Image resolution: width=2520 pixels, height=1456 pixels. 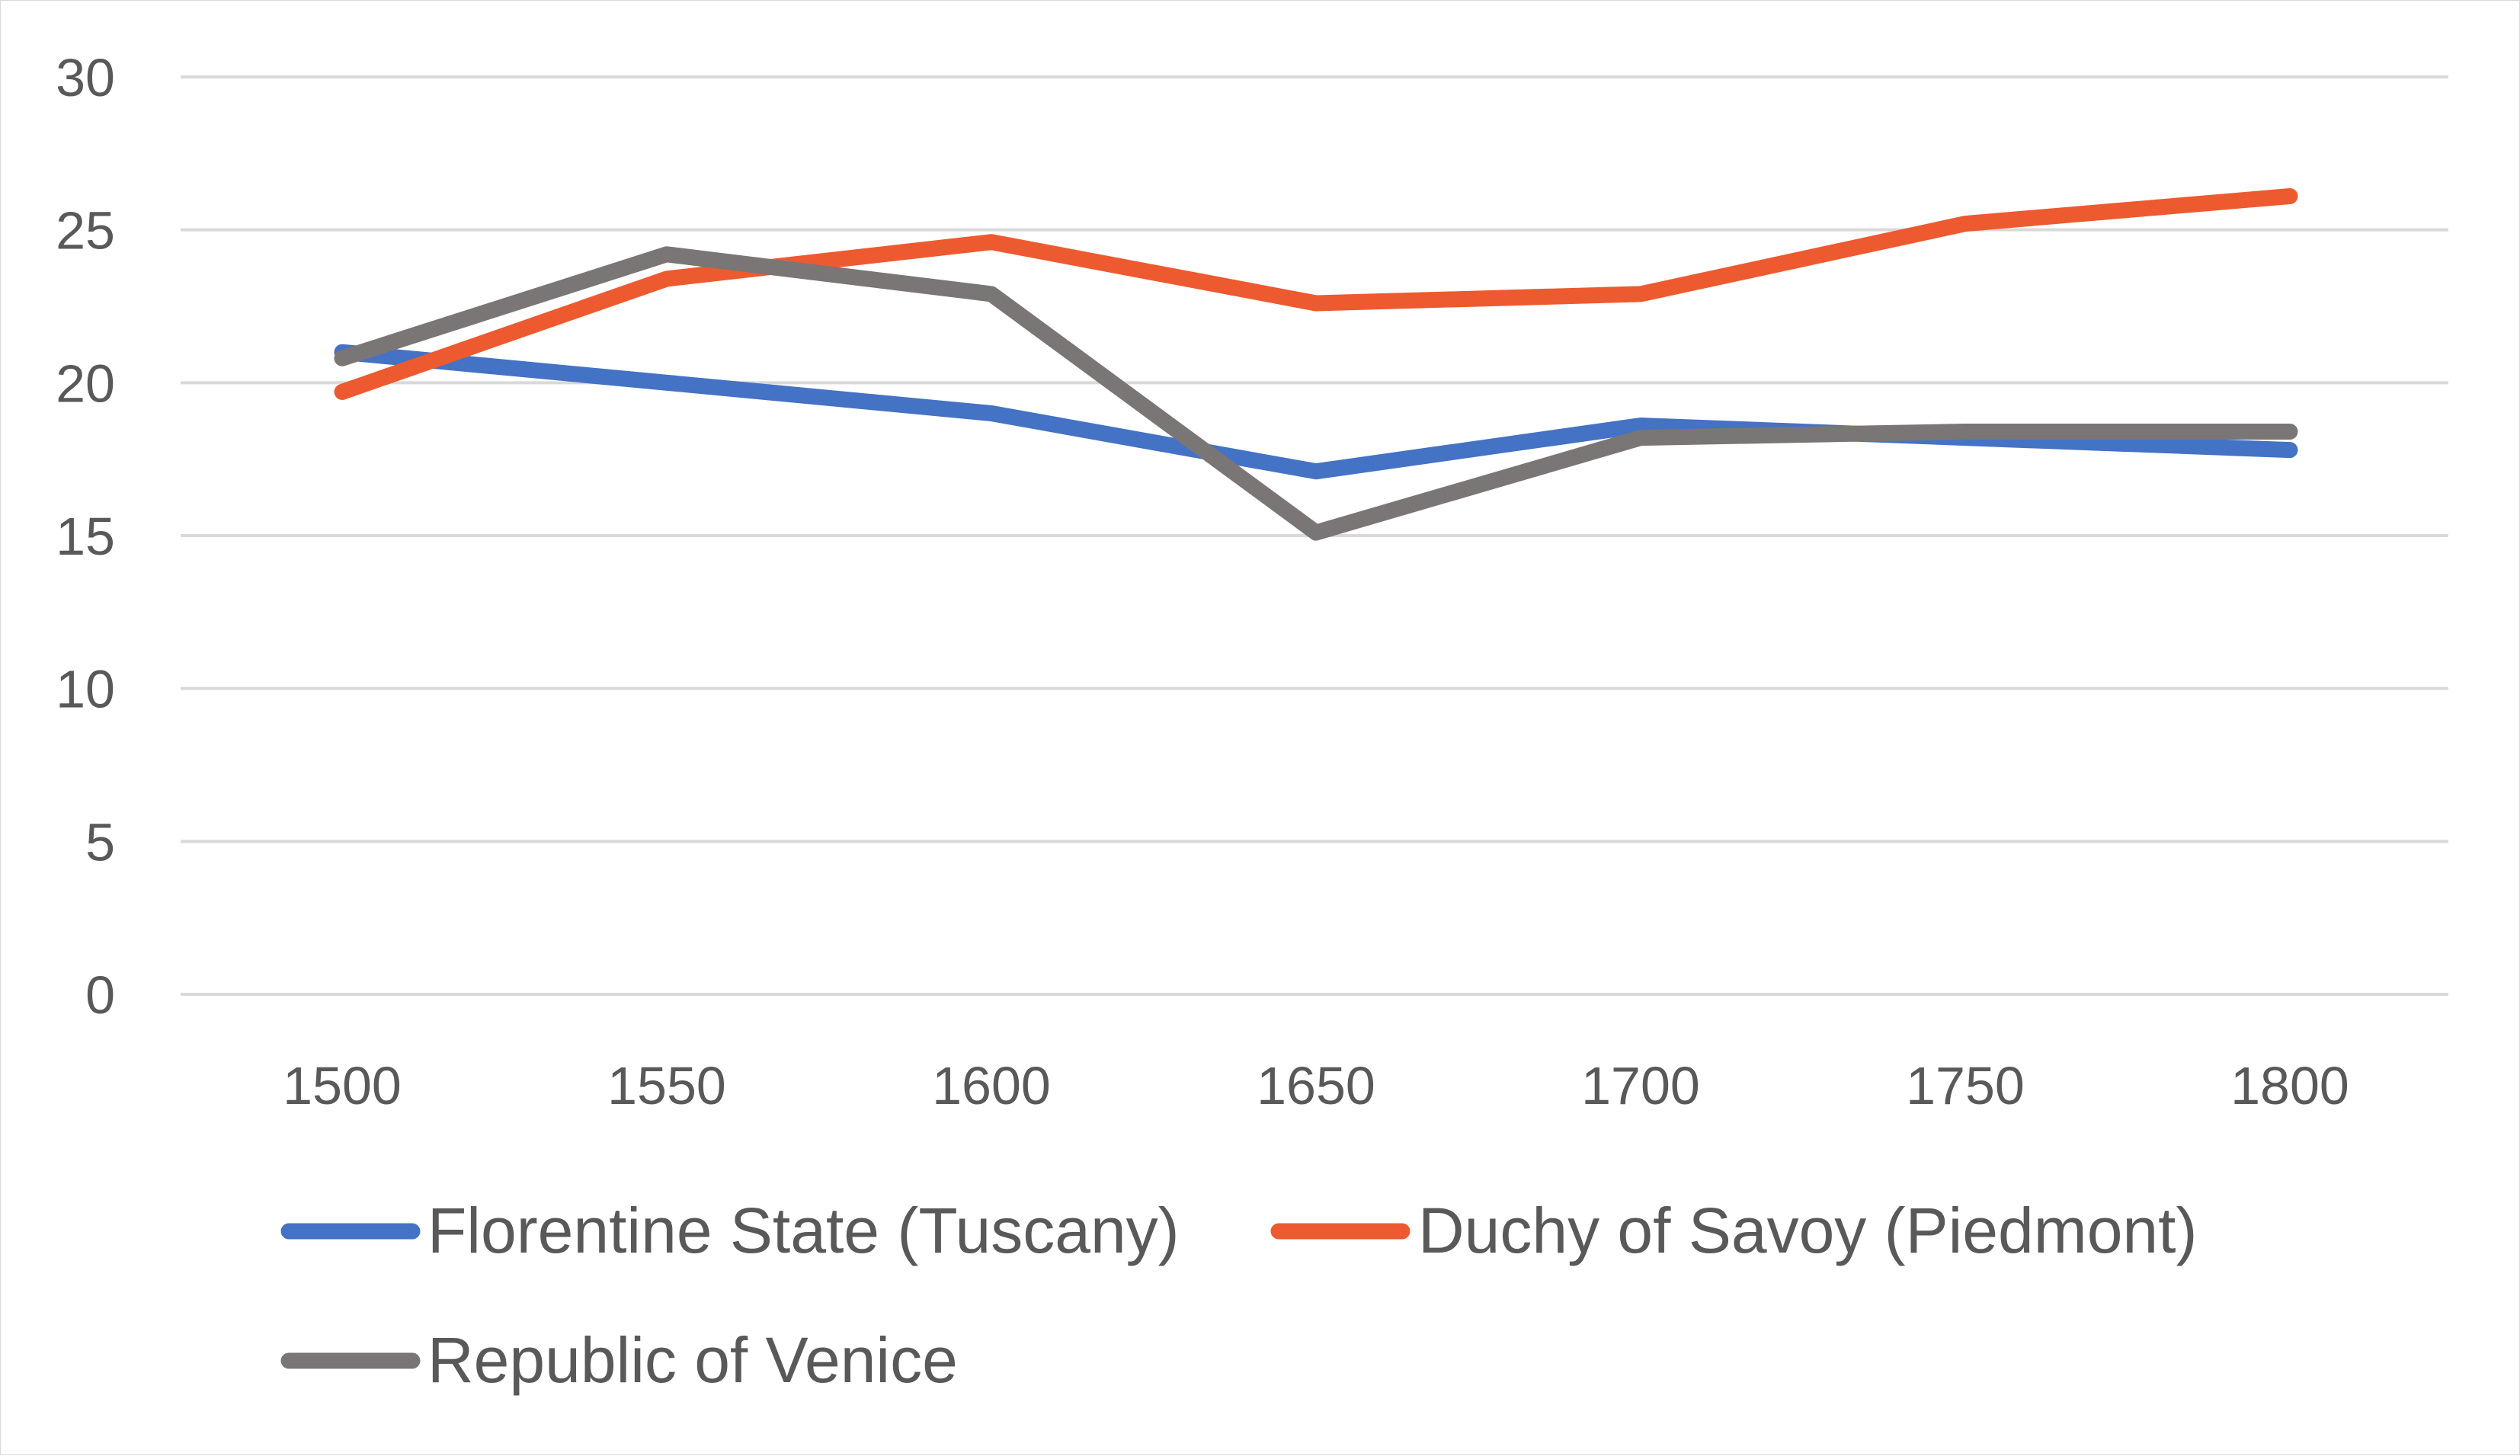 What do you see at coordinates (100, 995) in the screenshot?
I see `y-tick-label: 0` at bounding box center [100, 995].